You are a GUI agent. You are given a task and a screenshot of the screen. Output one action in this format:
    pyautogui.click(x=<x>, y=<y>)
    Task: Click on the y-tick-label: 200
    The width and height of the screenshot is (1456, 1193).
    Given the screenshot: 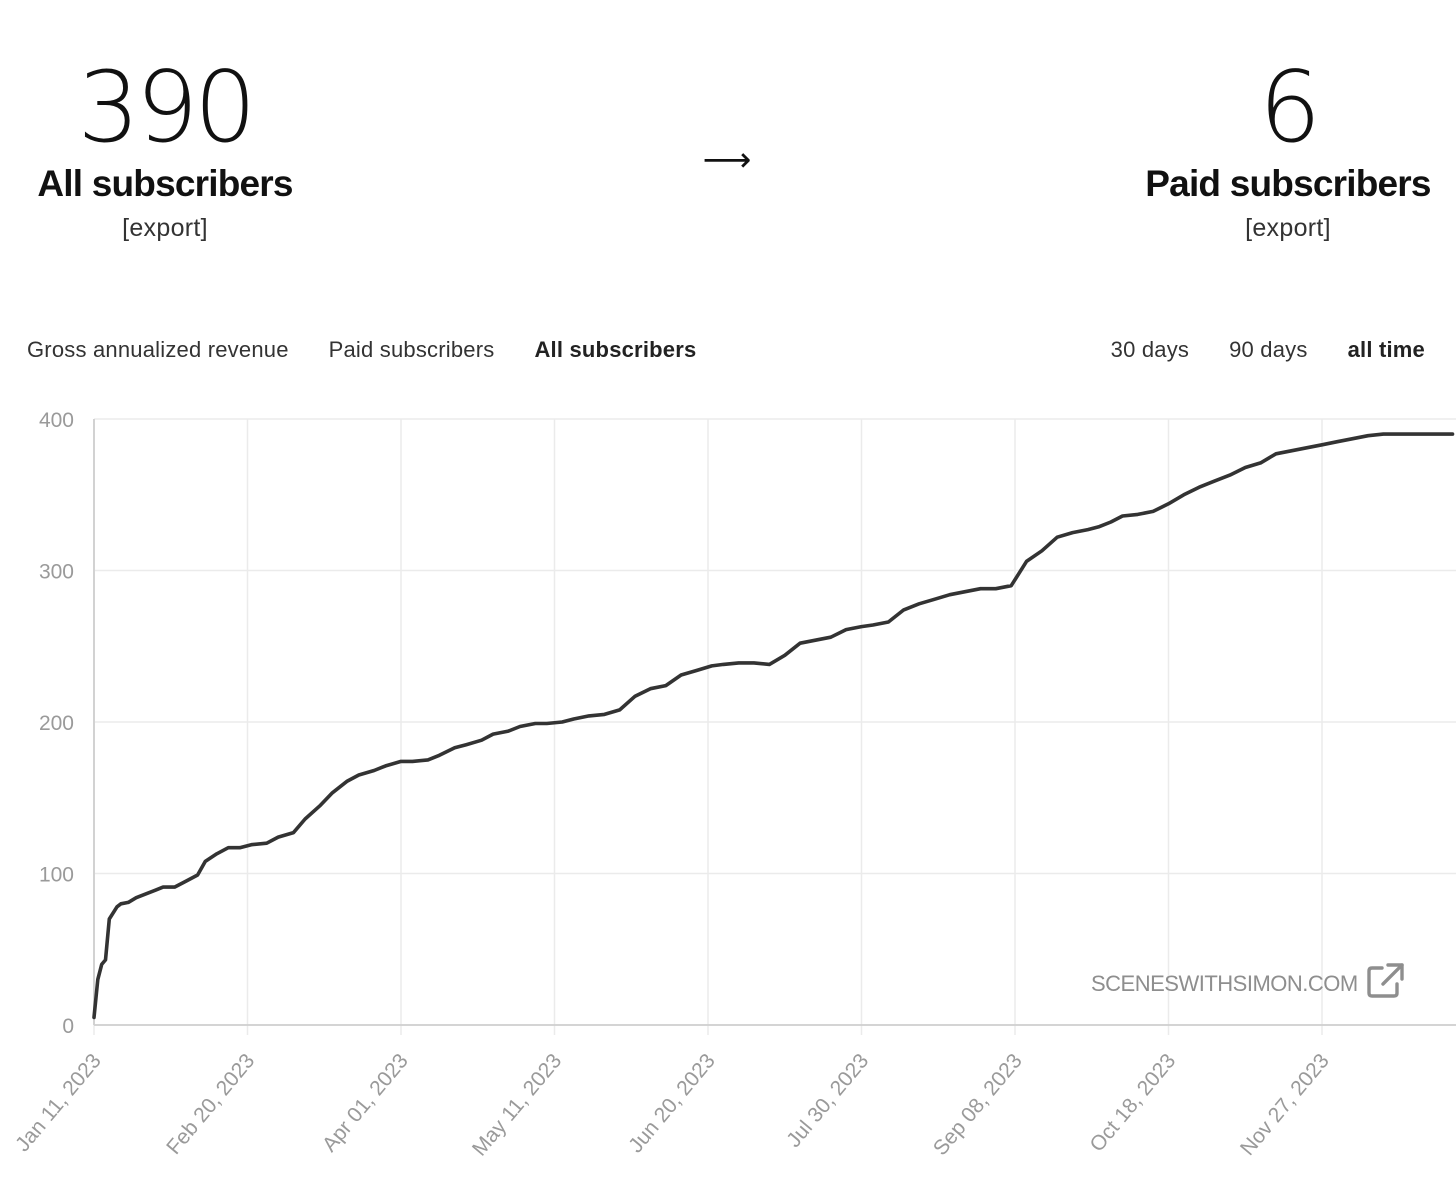 What is the action you would take?
    pyautogui.click(x=56, y=723)
    